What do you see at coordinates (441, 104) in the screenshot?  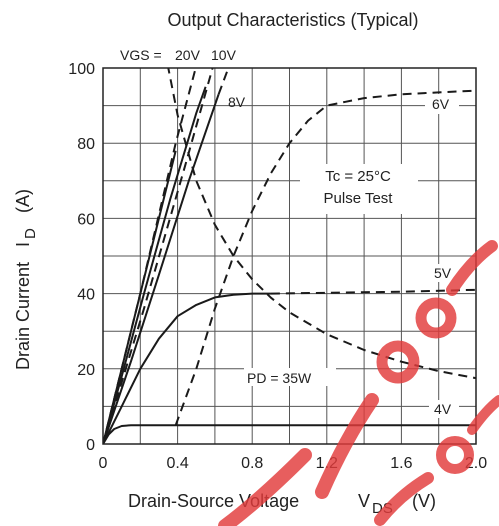 I see `vgs-6v-label: 6V` at bounding box center [441, 104].